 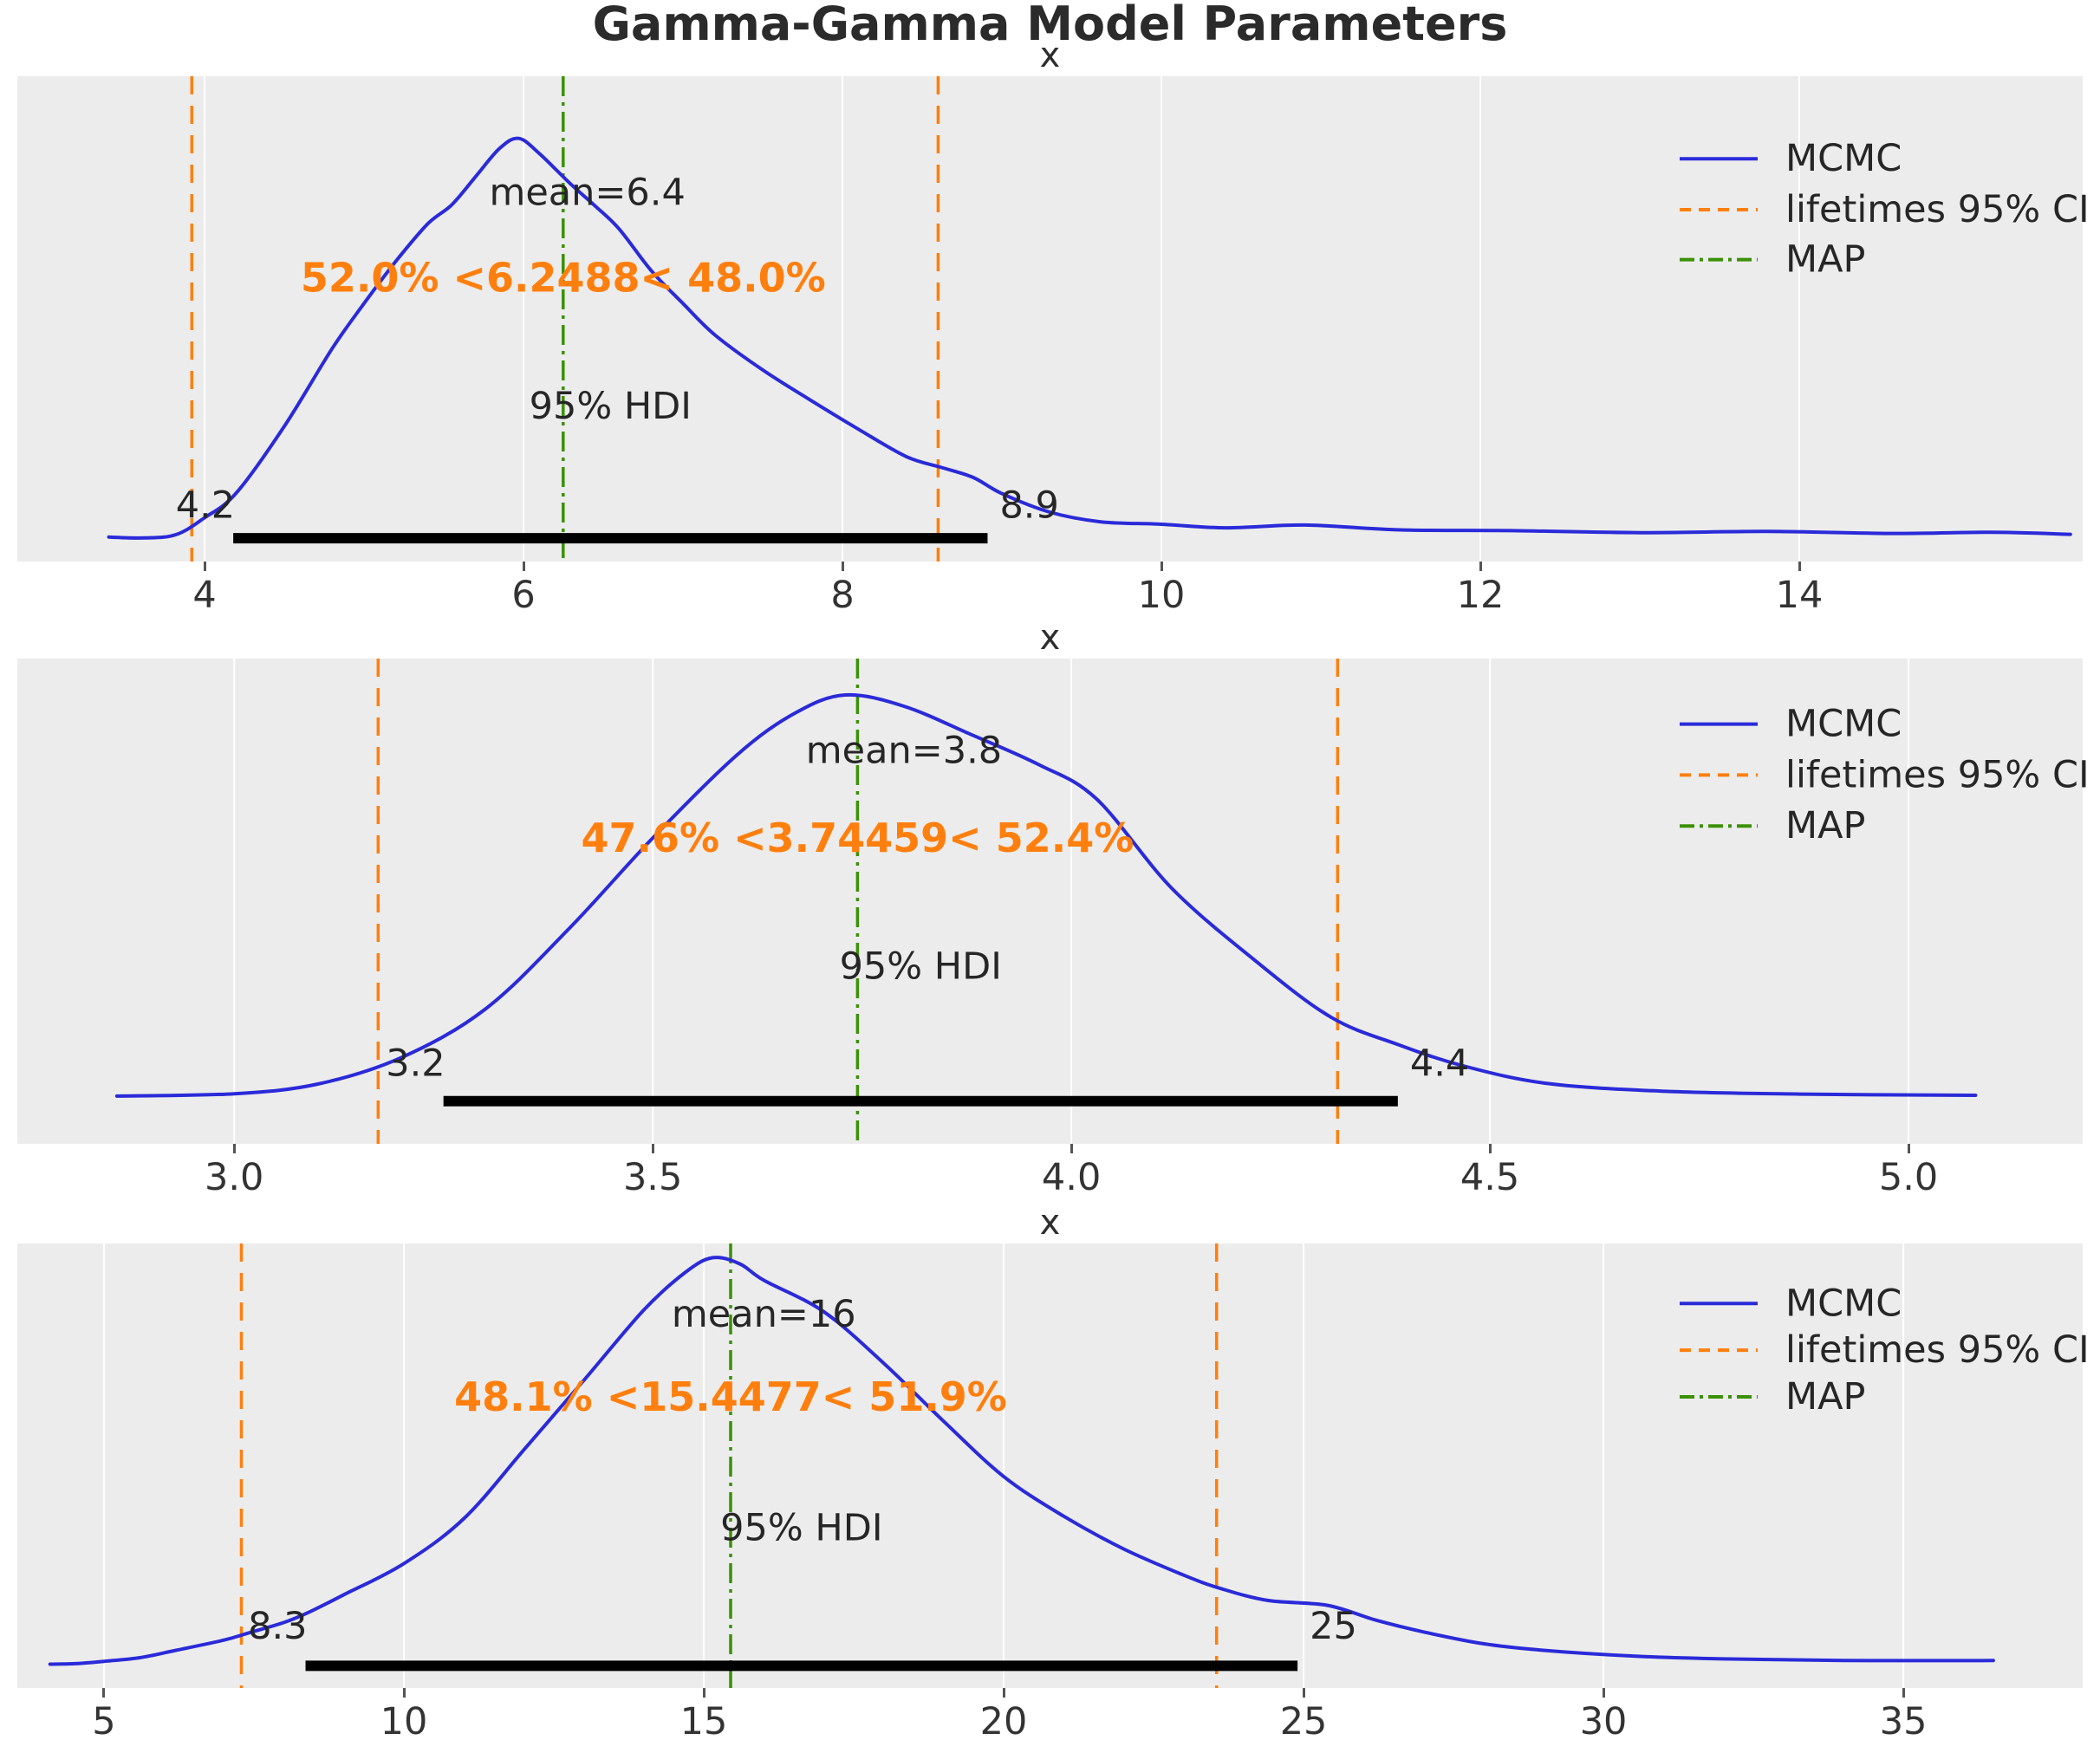 What do you see at coordinates (563, 277) in the screenshot?
I see `ci-annotation: 52.0% <6.2488< 48.0%` at bounding box center [563, 277].